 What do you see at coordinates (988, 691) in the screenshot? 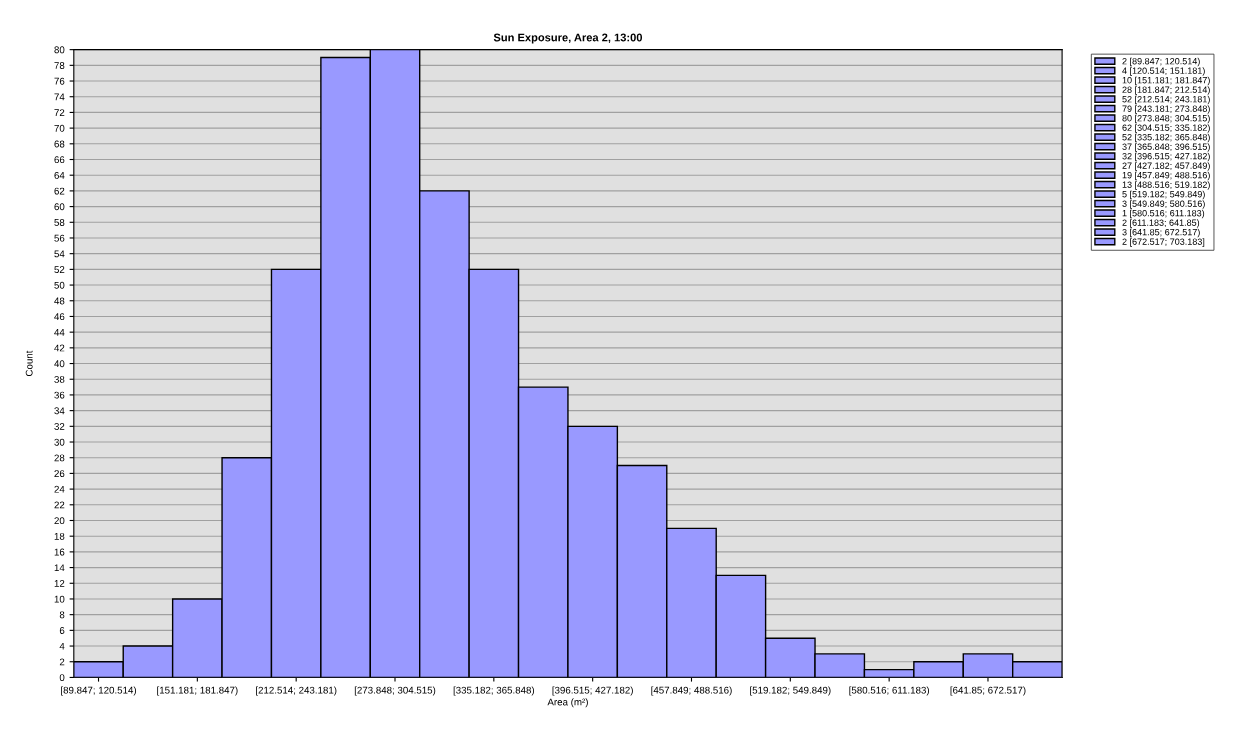
I see `x-tick-label: [641.85; 672.517)` at bounding box center [988, 691].